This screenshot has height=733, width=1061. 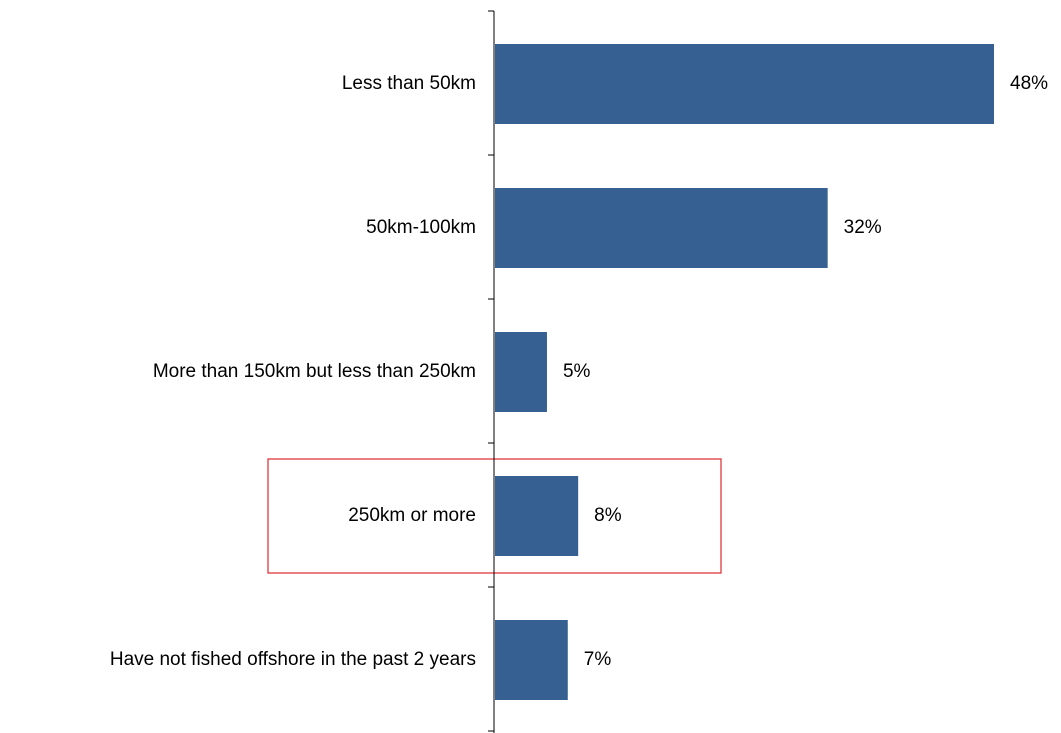 What do you see at coordinates (409, 83) in the screenshot?
I see `category-label: Less than 50km` at bounding box center [409, 83].